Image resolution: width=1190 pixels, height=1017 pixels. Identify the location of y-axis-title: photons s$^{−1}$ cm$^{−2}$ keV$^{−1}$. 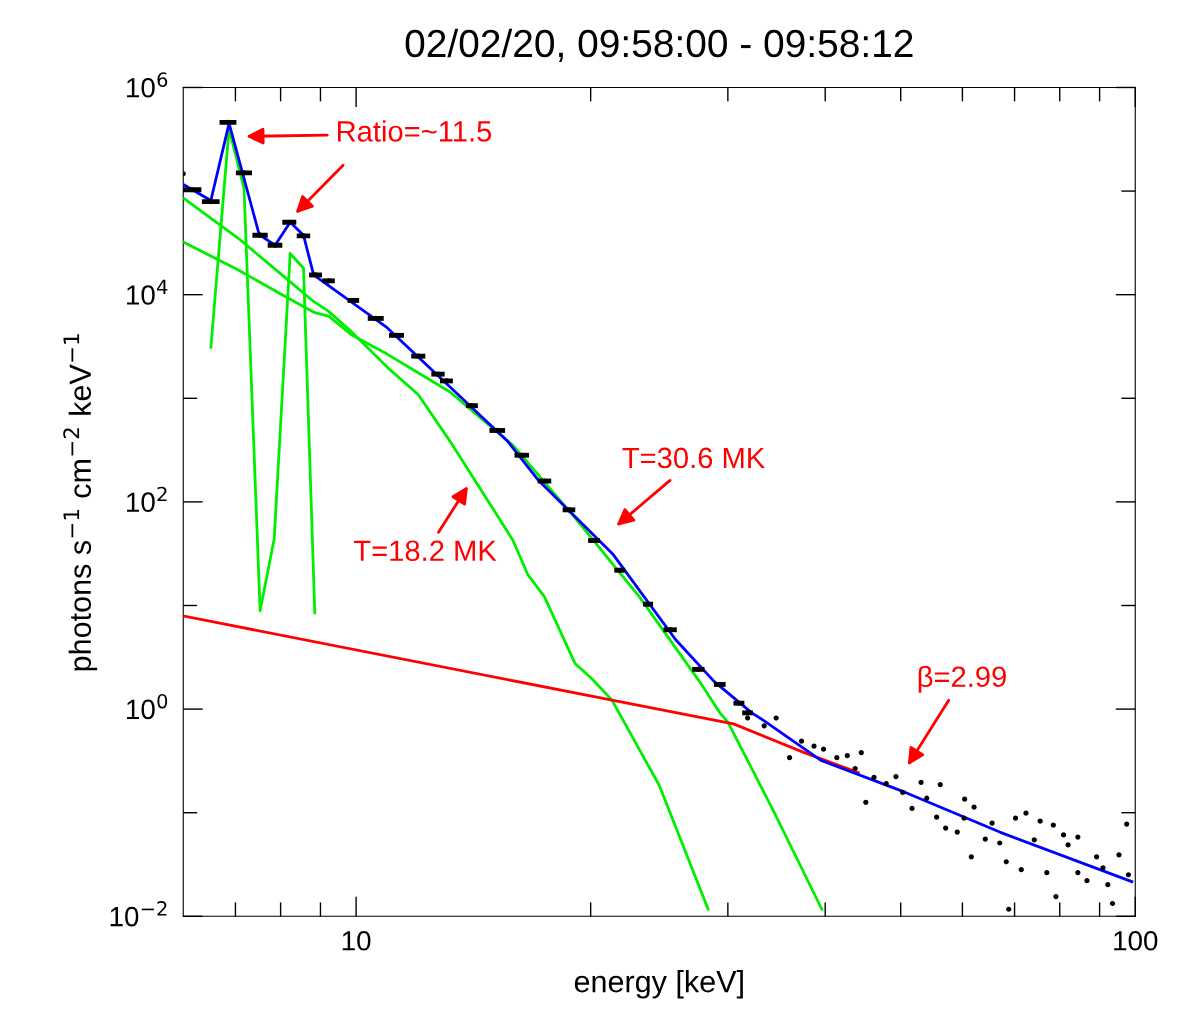
(80, 502).